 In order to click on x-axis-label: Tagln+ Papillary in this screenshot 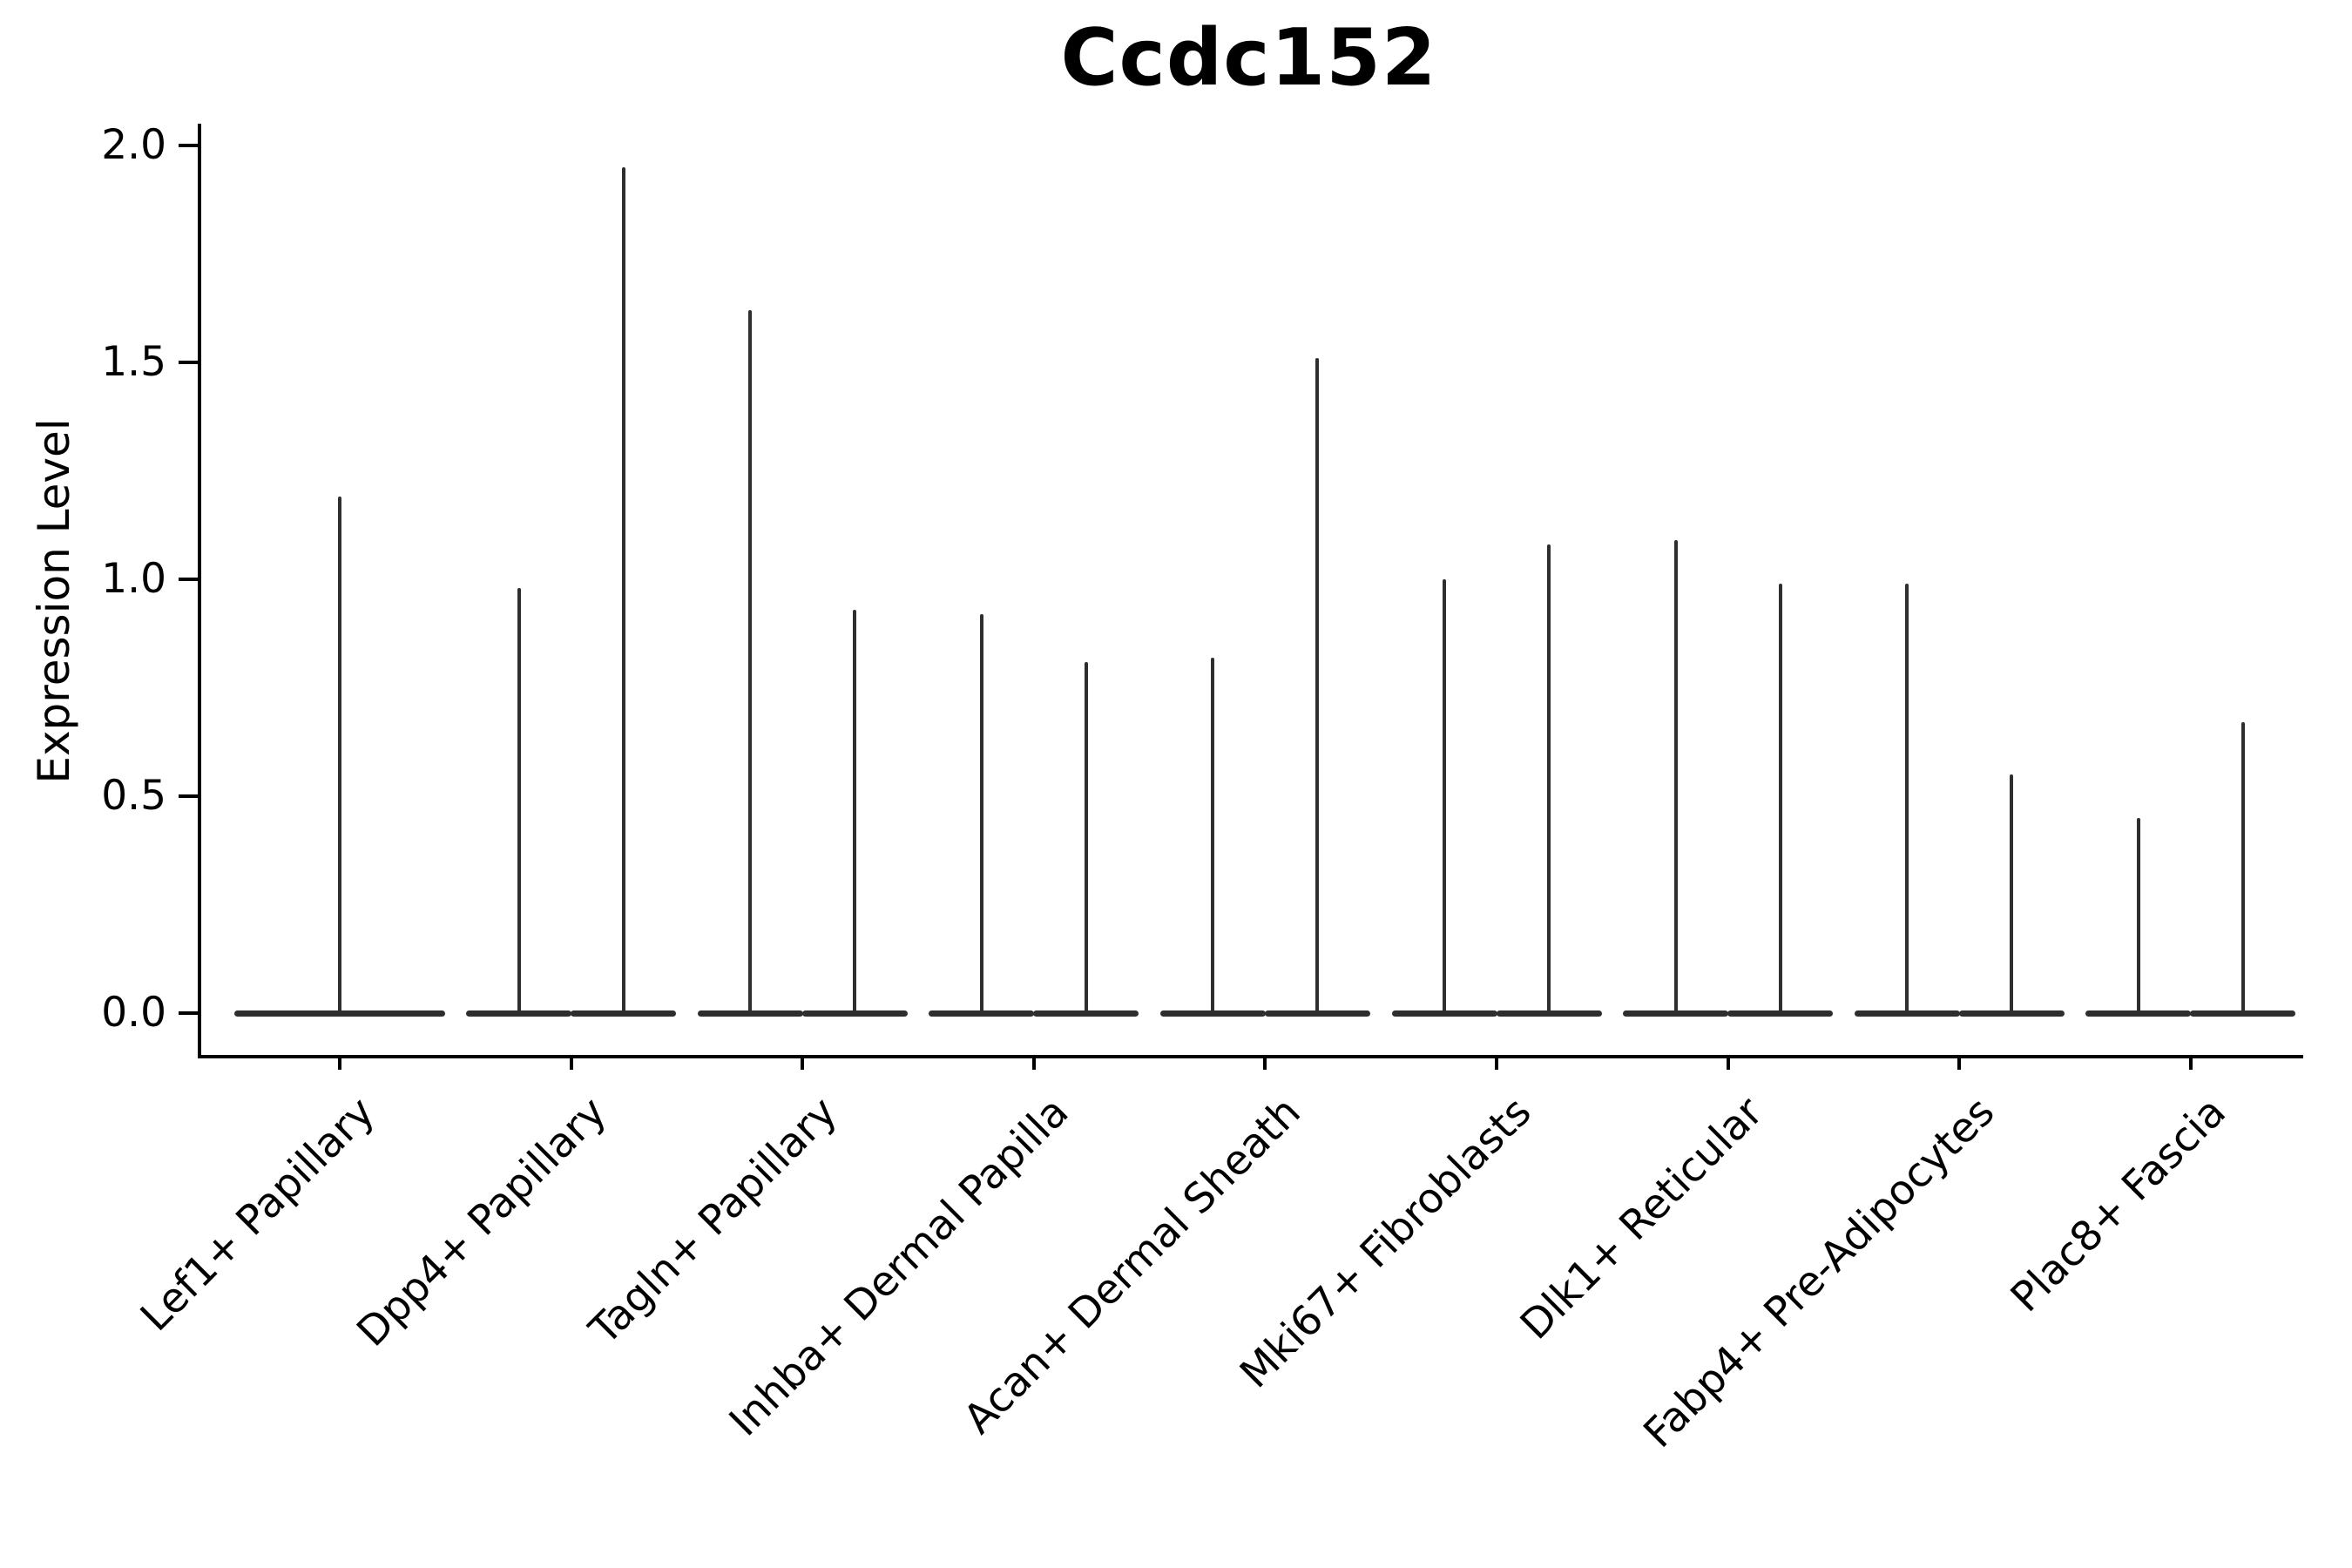, I will do `click(714, 1221)`.